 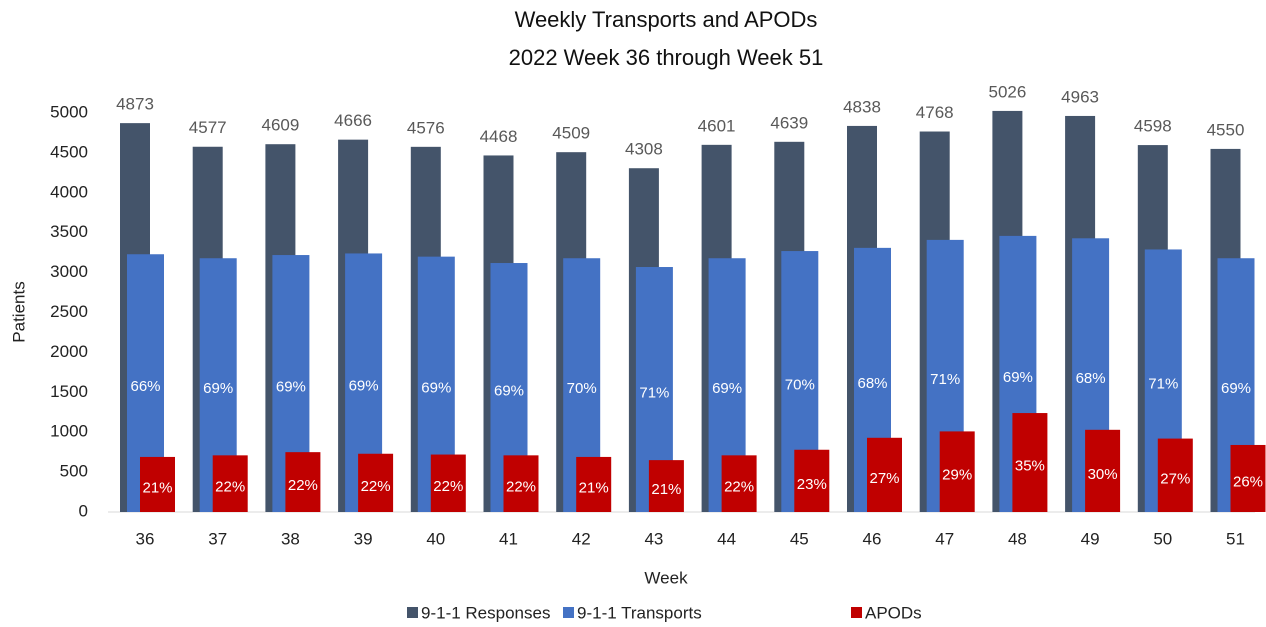 I want to click on x-tick-label: 42, so click(x=581, y=538).